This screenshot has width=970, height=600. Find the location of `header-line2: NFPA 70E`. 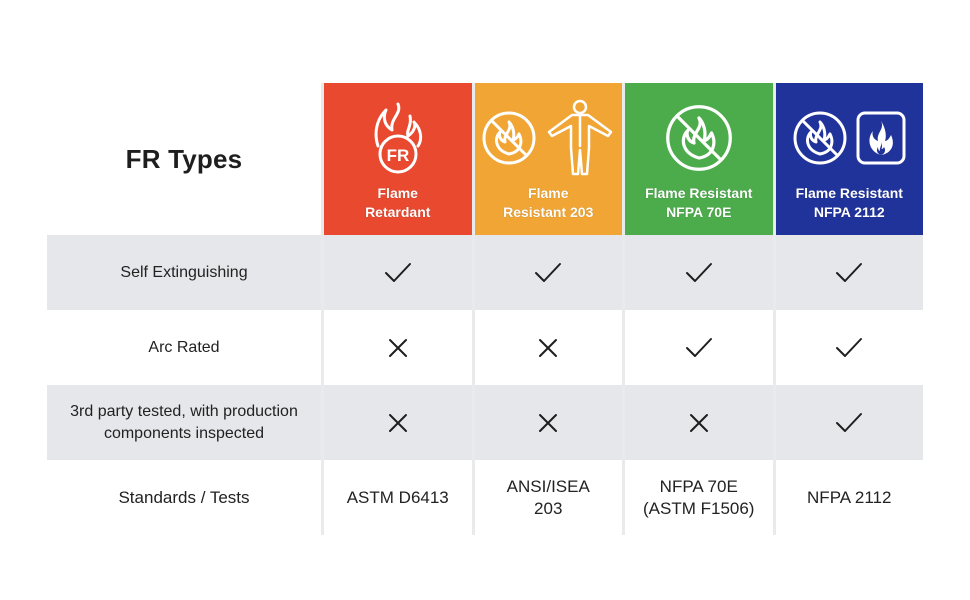

header-line2: NFPA 70E is located at coordinates (699, 212).